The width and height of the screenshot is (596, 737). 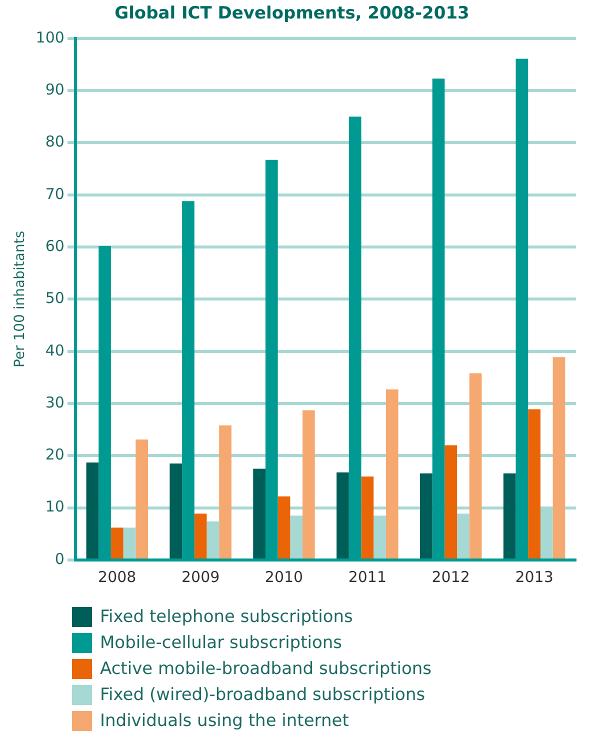 What do you see at coordinates (367, 577) in the screenshot?
I see `x-tick-label: 2011` at bounding box center [367, 577].